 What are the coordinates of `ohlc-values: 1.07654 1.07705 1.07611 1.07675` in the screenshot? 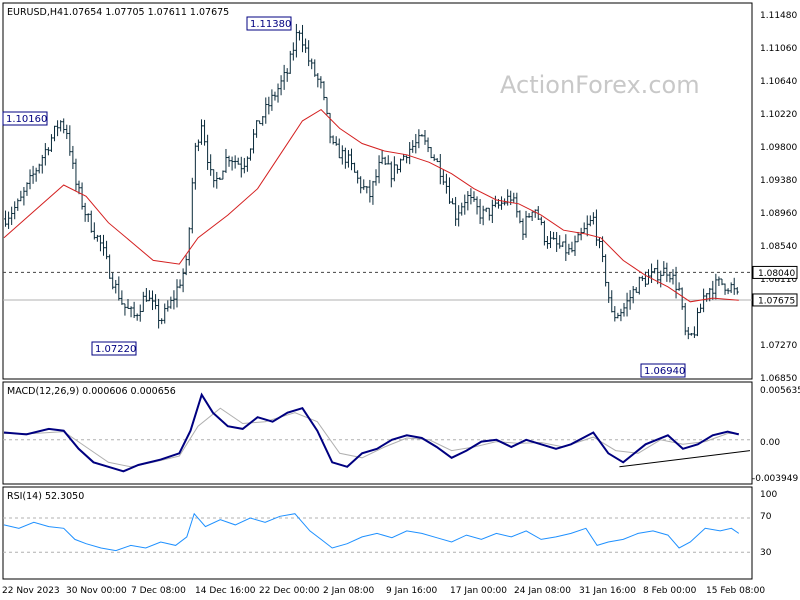 It's located at (146, 12).